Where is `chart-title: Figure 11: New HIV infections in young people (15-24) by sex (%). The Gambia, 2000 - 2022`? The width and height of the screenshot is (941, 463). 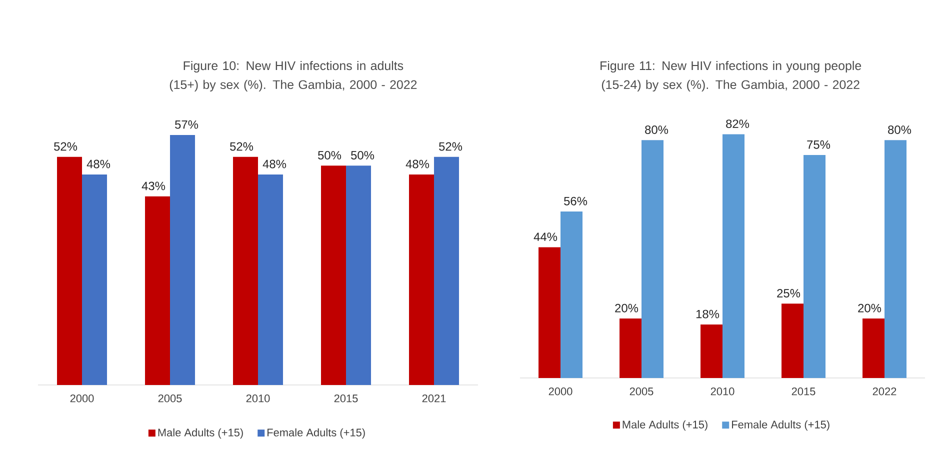
chart-title: Figure 11: New HIV infections in young people (15-24) by sex (%). The Gambia, 2000 - 2022 is located at coordinates (731, 76).